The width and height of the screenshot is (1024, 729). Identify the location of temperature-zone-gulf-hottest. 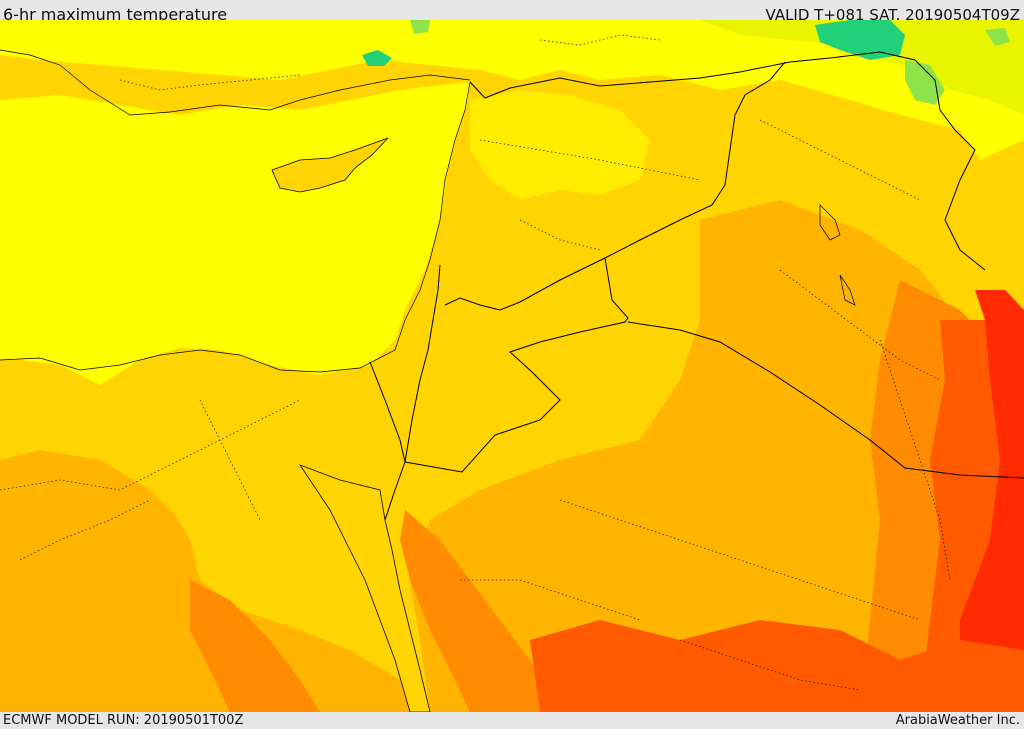
(992, 501).